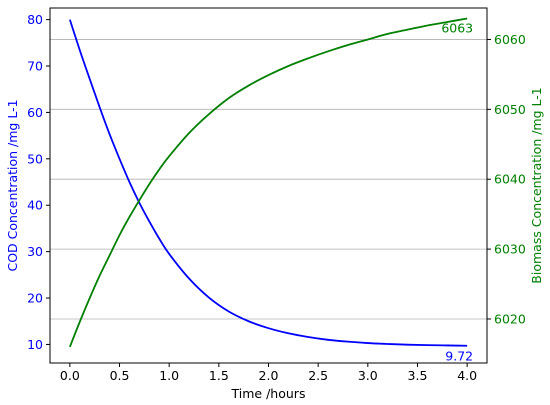  Describe the element at coordinates (35, 251) in the screenshot. I see `y-left-tick-label: 30` at that location.